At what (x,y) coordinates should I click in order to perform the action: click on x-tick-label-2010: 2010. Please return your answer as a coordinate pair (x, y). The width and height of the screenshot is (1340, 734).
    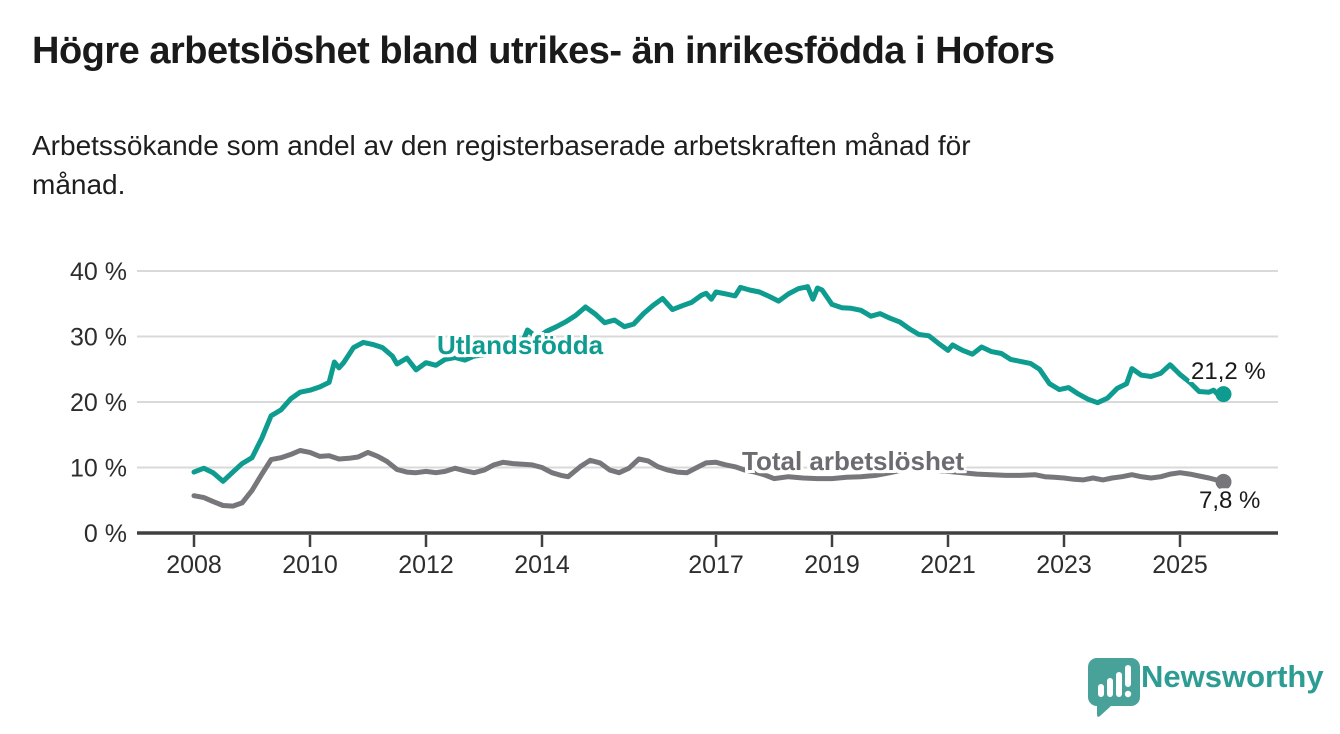
    Looking at the image, I should click on (310, 565).